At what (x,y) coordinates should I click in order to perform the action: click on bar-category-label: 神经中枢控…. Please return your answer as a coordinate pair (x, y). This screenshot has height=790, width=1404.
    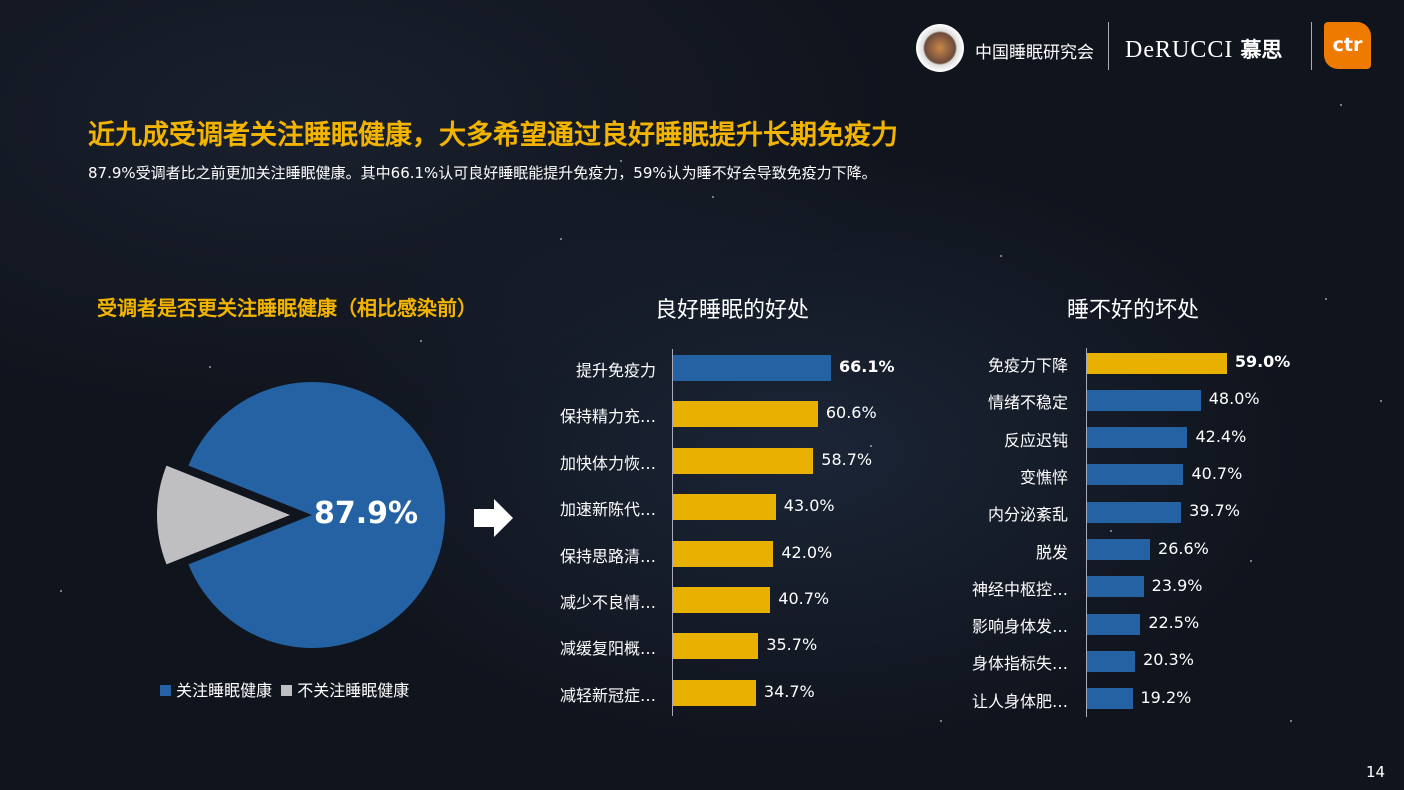
    Looking at the image, I should click on (1019, 589).